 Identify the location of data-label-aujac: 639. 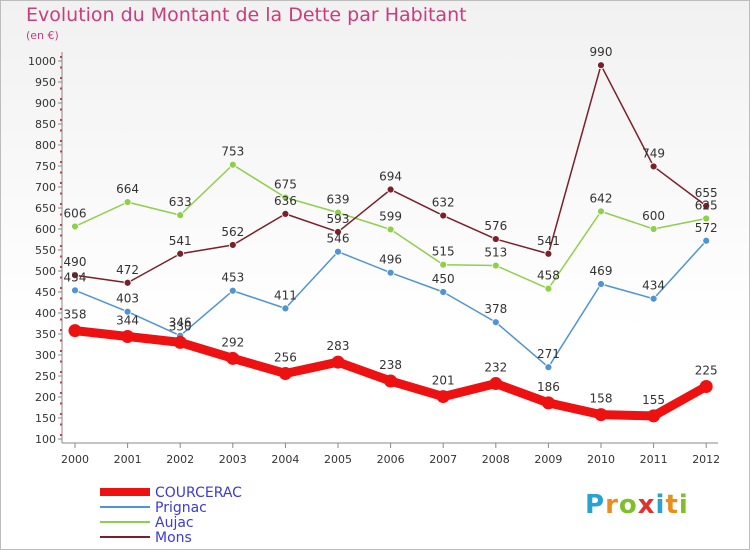
(338, 200).